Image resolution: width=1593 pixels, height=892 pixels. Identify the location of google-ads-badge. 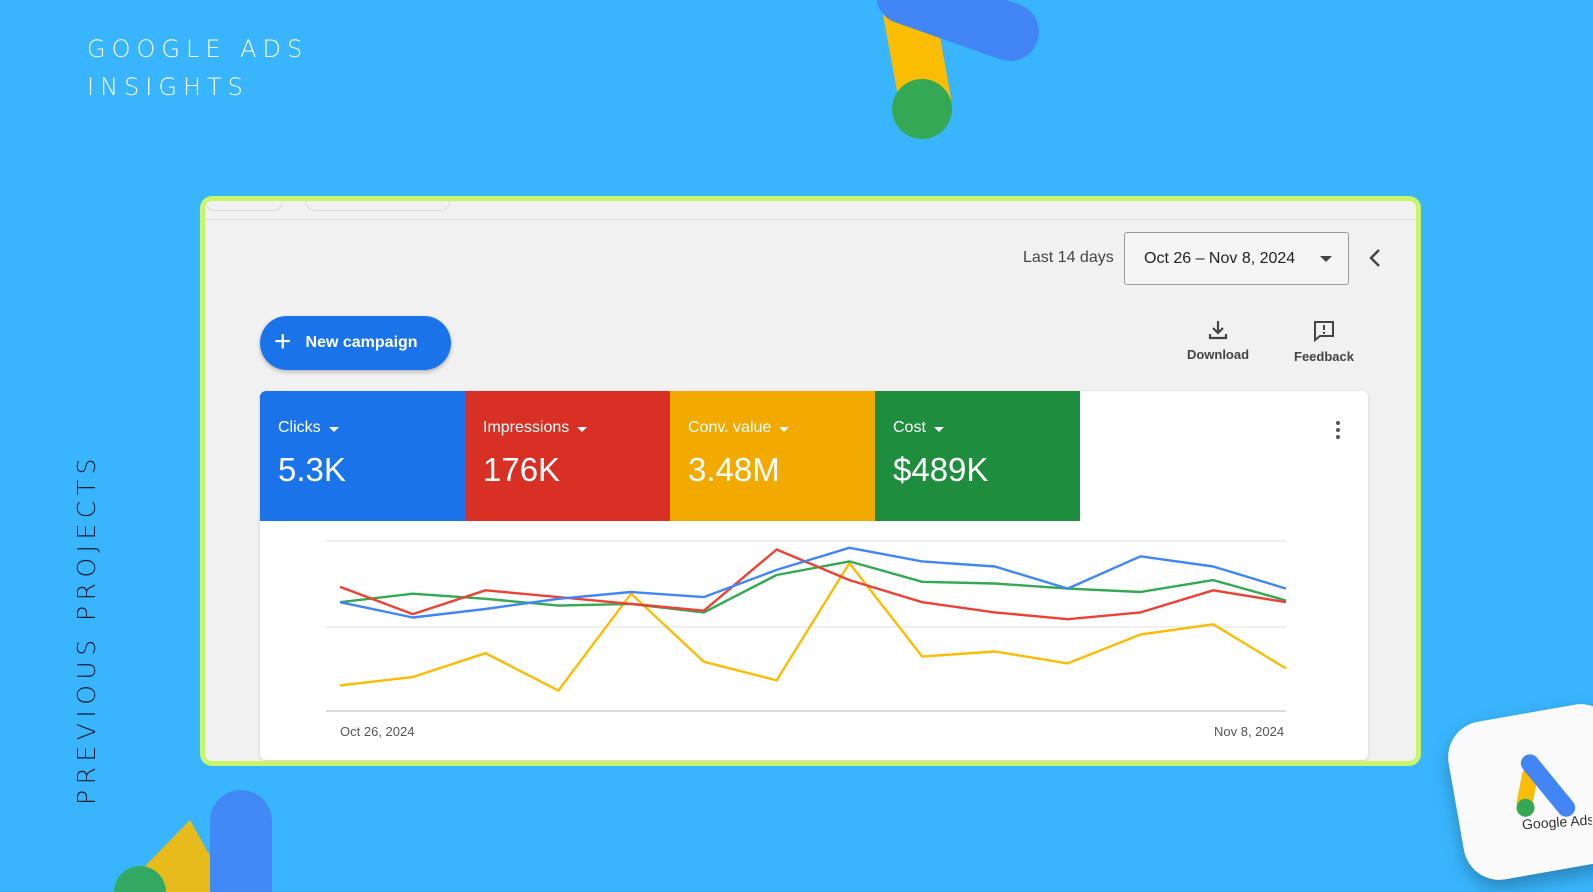
(1517, 792).